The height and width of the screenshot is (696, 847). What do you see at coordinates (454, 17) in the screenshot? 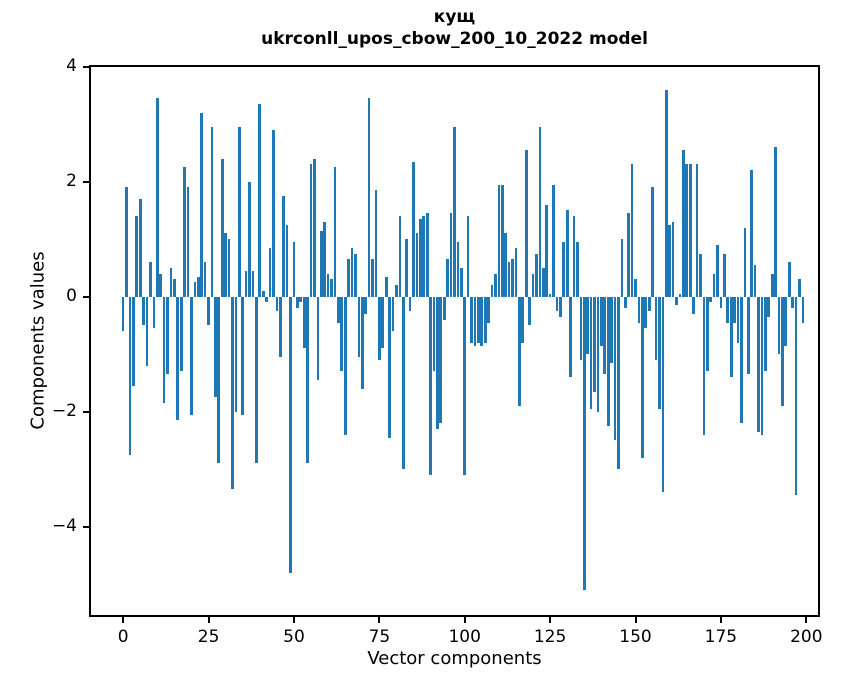
I see `chart-title: кущ` at bounding box center [454, 17].